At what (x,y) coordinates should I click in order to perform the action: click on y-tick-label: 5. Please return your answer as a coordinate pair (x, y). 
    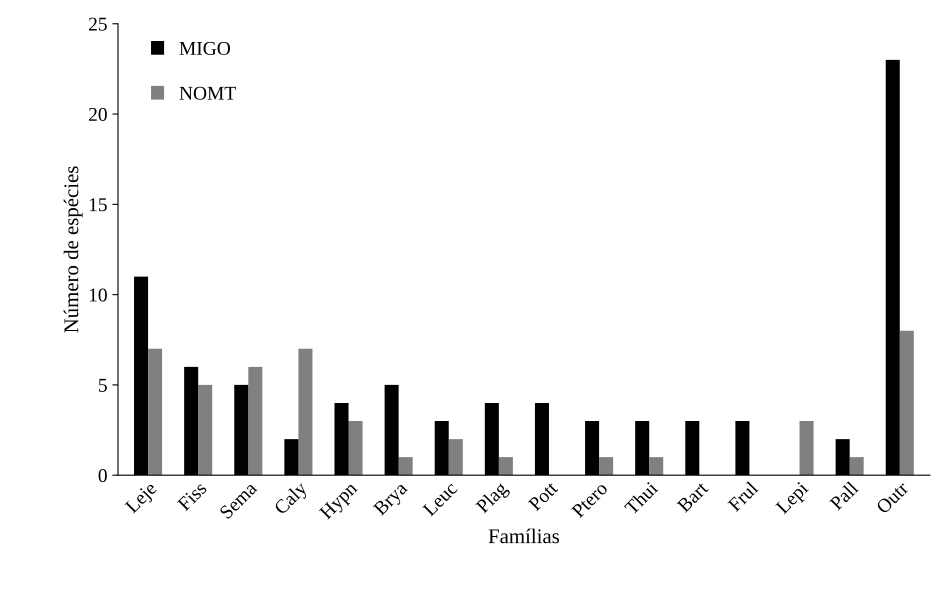
    Looking at the image, I should click on (102, 385).